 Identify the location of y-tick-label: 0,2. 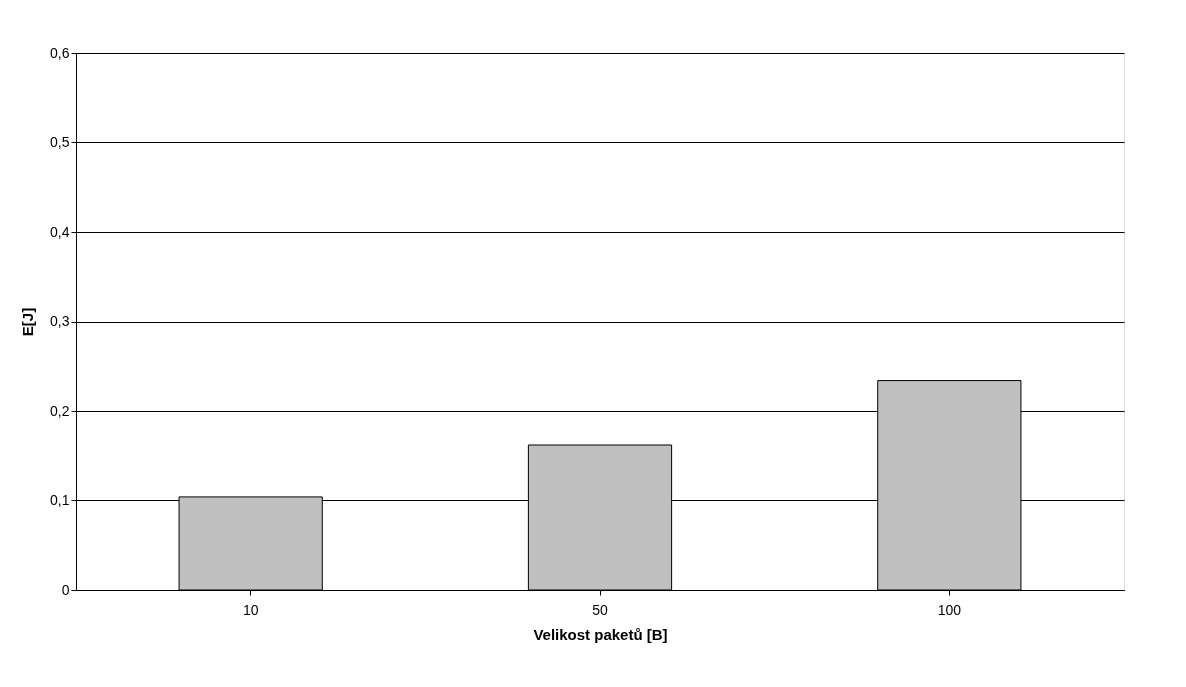
(60, 410).